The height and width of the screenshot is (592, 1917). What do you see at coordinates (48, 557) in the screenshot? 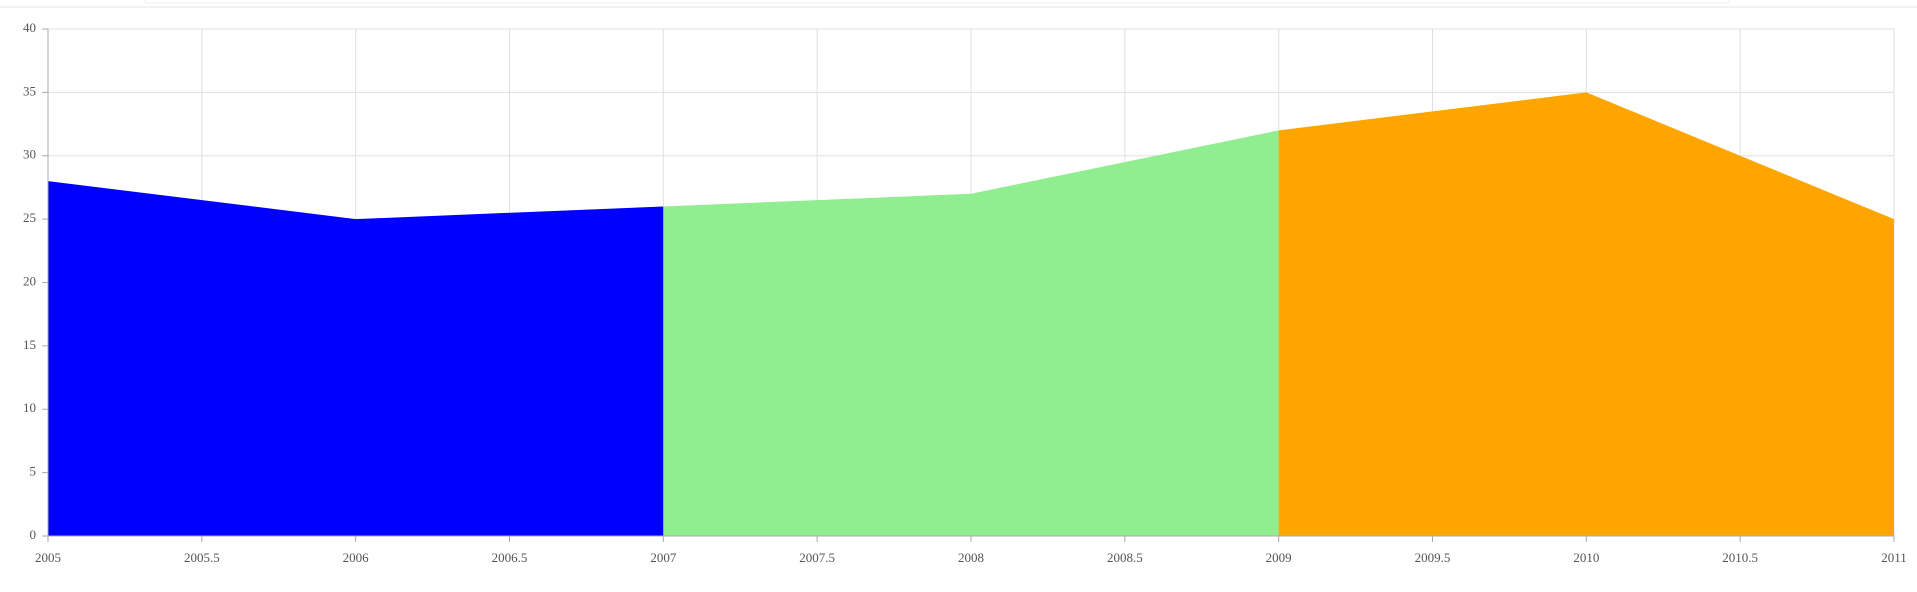
I see `x-tick-label: 2005` at bounding box center [48, 557].